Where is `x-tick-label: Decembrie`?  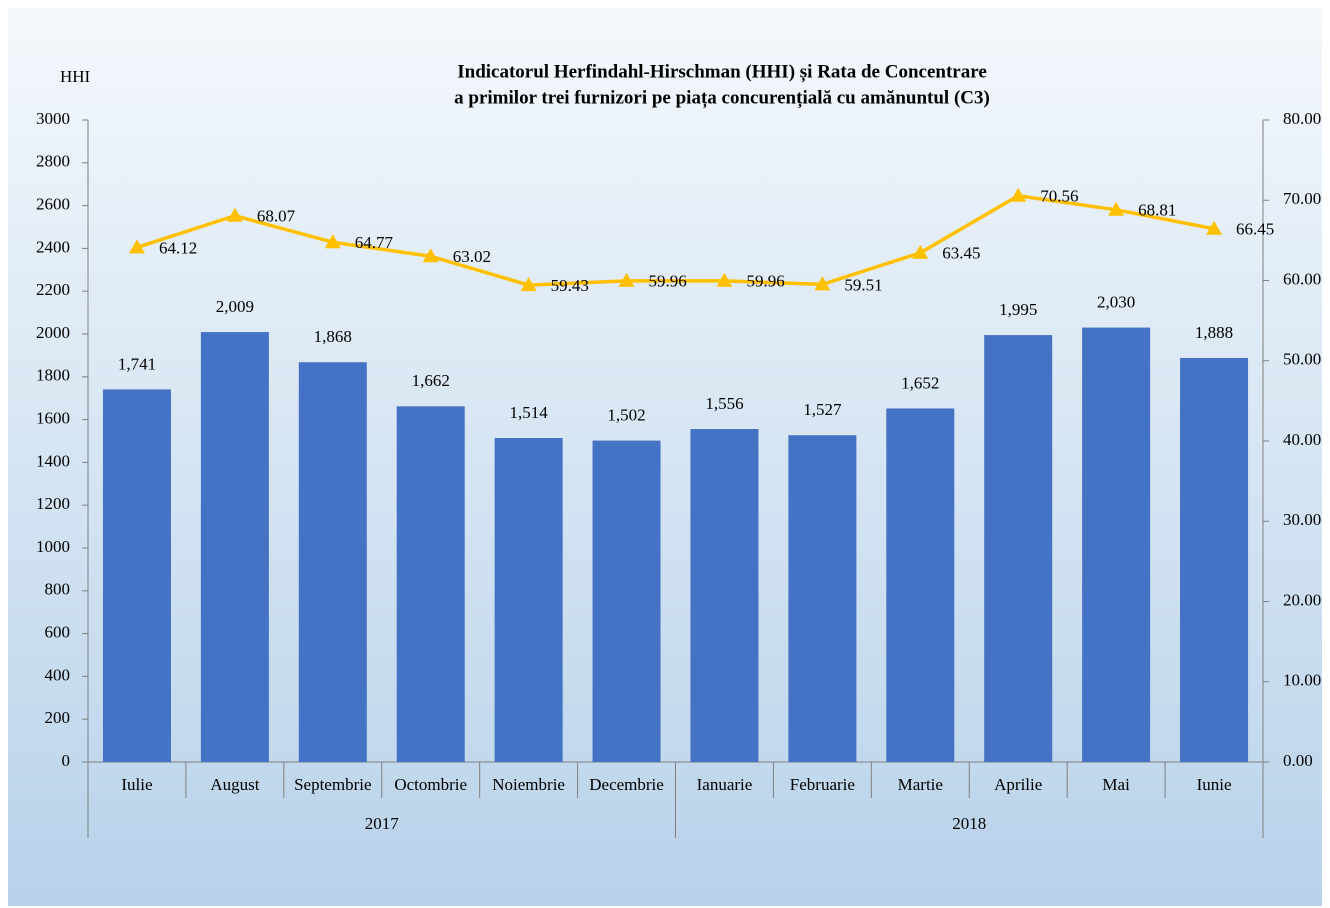 x-tick-label: Decembrie is located at coordinates (626, 784).